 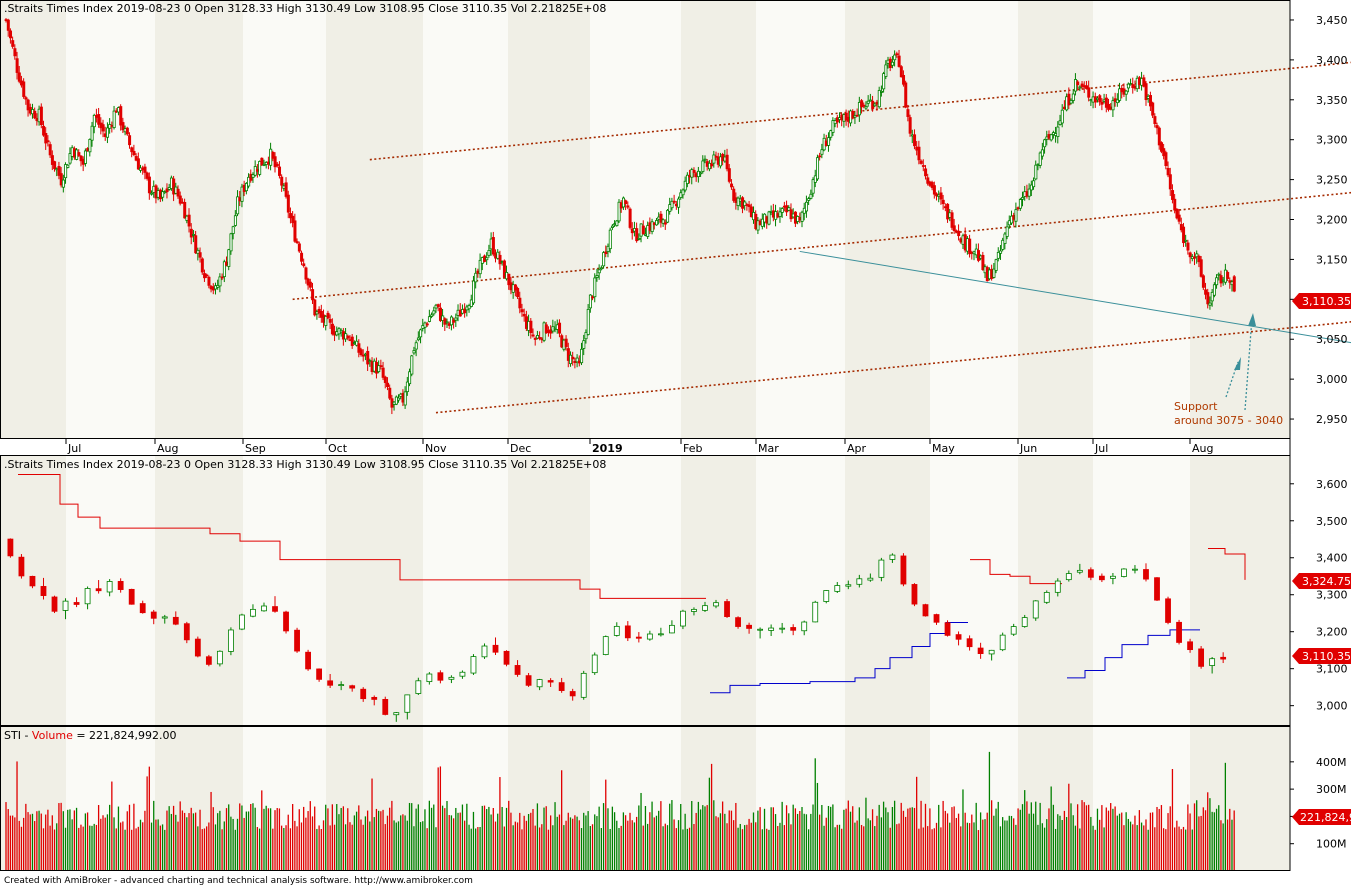 I want to click on price-tick-label: 3,200, so click(x=1332, y=220).